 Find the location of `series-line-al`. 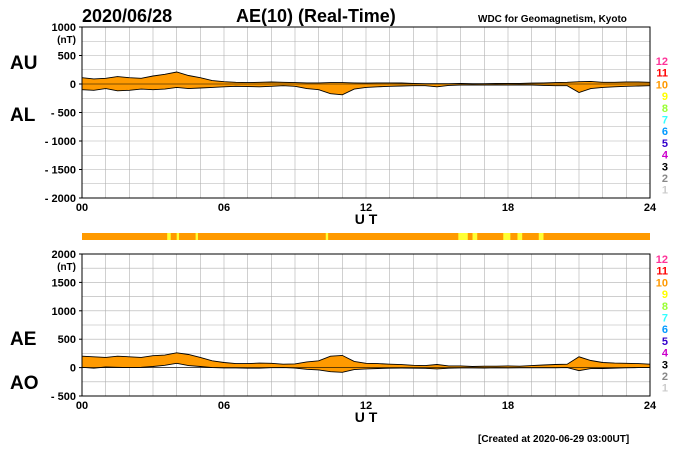

series-line-al is located at coordinates (366, 90).